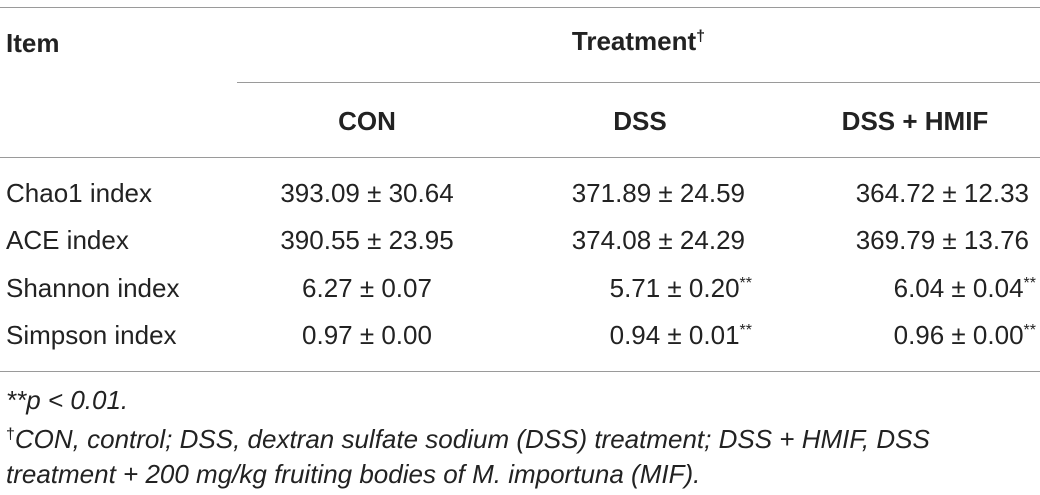 This screenshot has height=495, width=1040. I want to click on cell-chao1-dss-hmif: 364.72 ± 12.33, so click(942, 193).